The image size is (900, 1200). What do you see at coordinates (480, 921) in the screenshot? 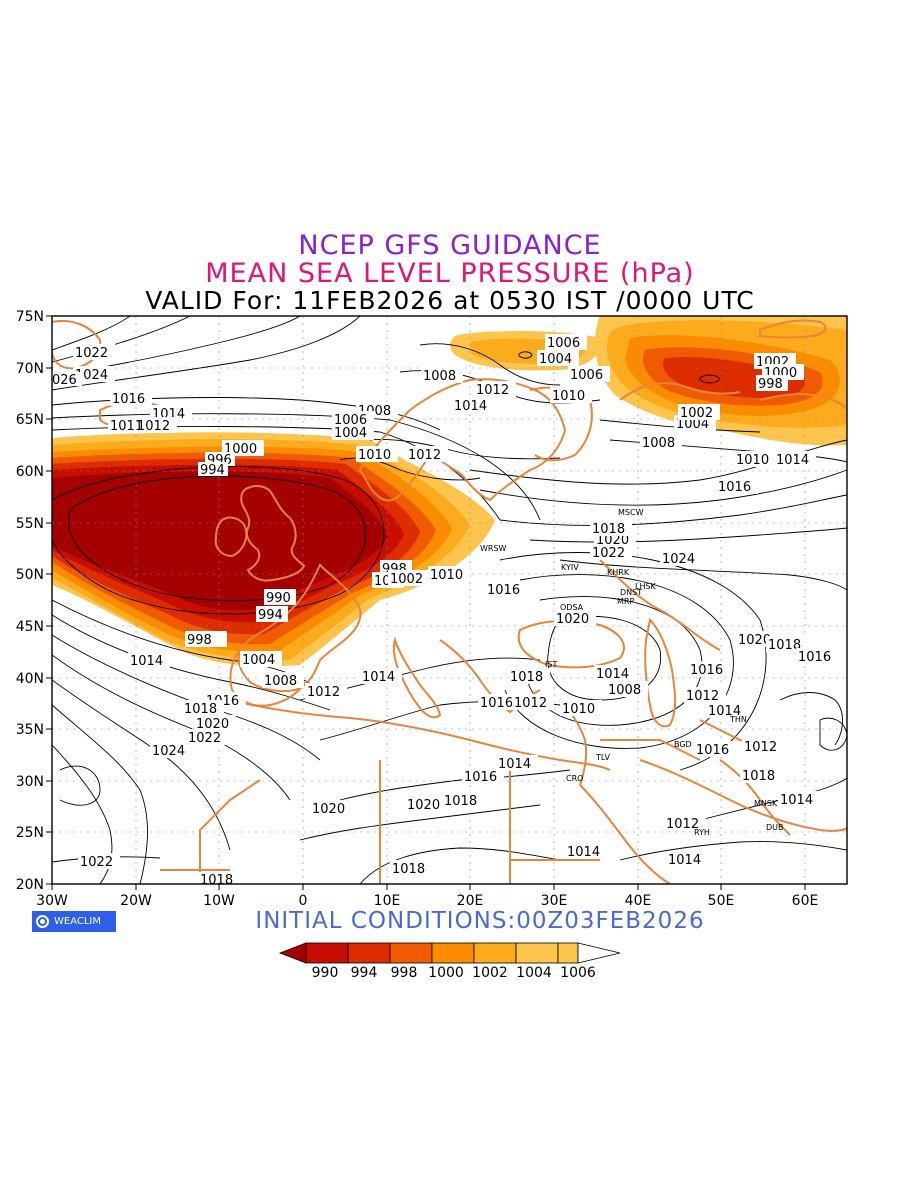
I see `initial-conditions: INITIAL CONDITIONS:00Z03FEB2026` at bounding box center [480, 921].